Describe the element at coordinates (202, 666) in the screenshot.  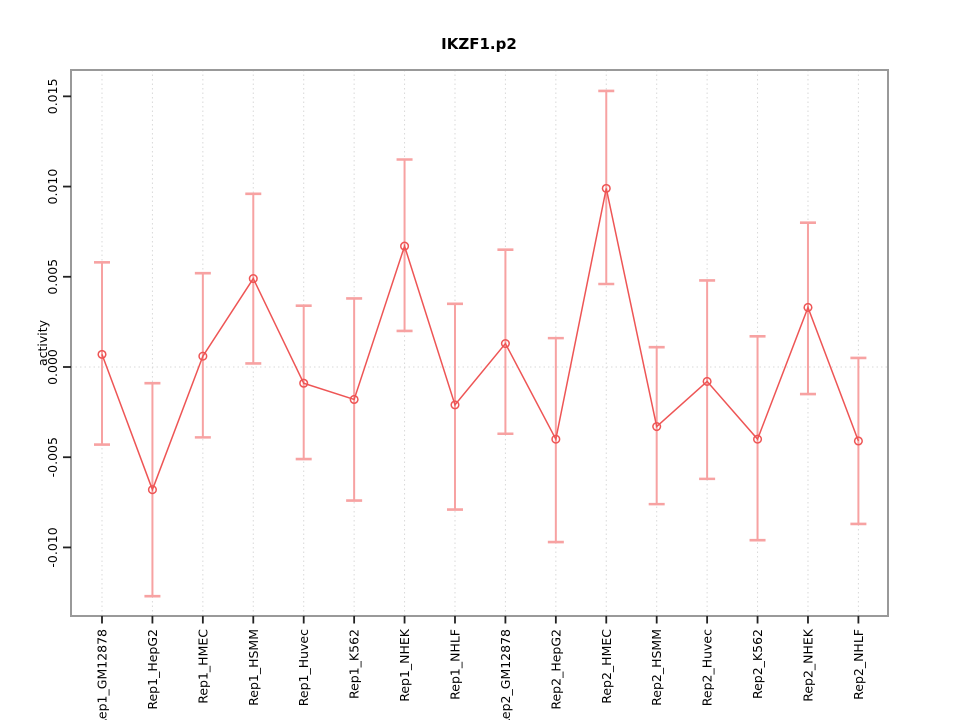
I see `x-tick-label: Rep1_HMEC` at that location.